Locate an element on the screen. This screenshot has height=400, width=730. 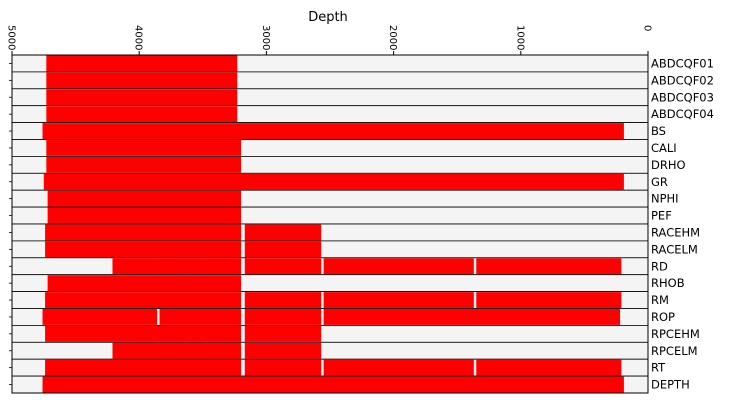
row-rm is located at coordinates (329, 300).